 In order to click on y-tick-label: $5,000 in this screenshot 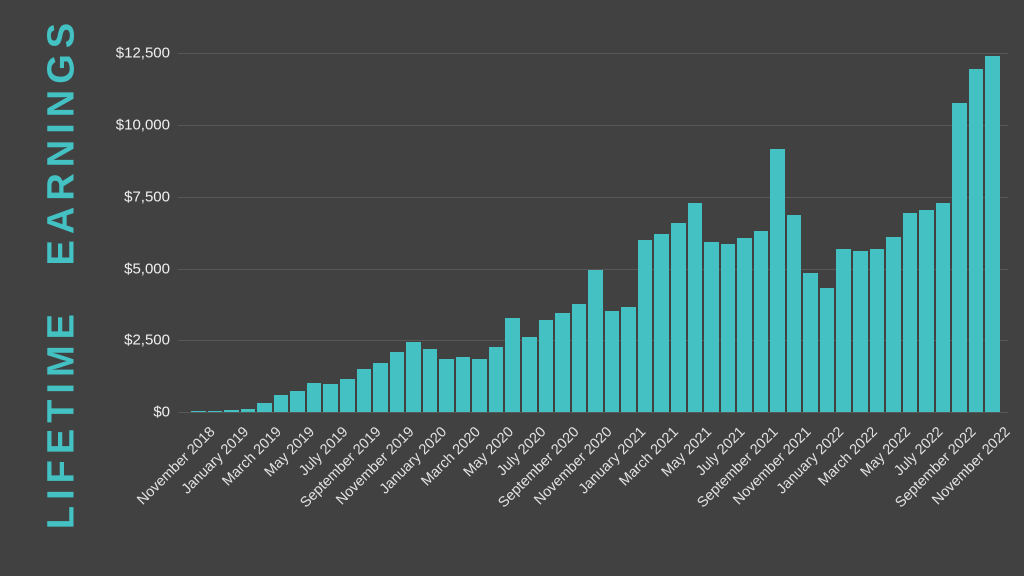, I will do `click(147, 269)`.